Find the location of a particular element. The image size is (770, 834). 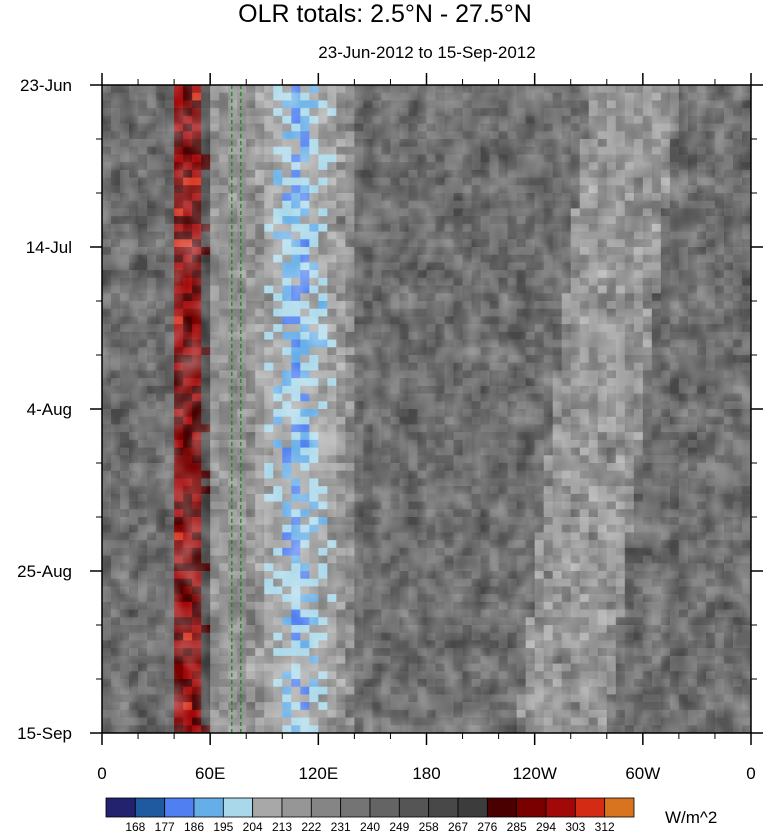

chart-subtitle: 23-Jun-2012 to 15-Sep-2012 is located at coordinates (426, 52).